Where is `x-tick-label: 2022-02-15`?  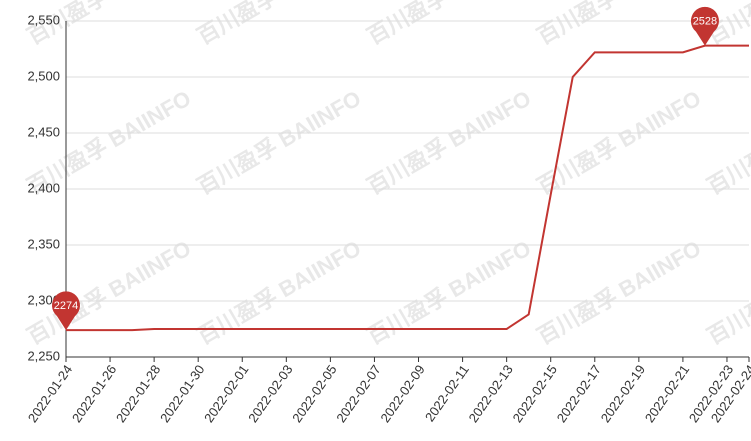 x-tick-label: 2022-02-15 is located at coordinates (535, 393).